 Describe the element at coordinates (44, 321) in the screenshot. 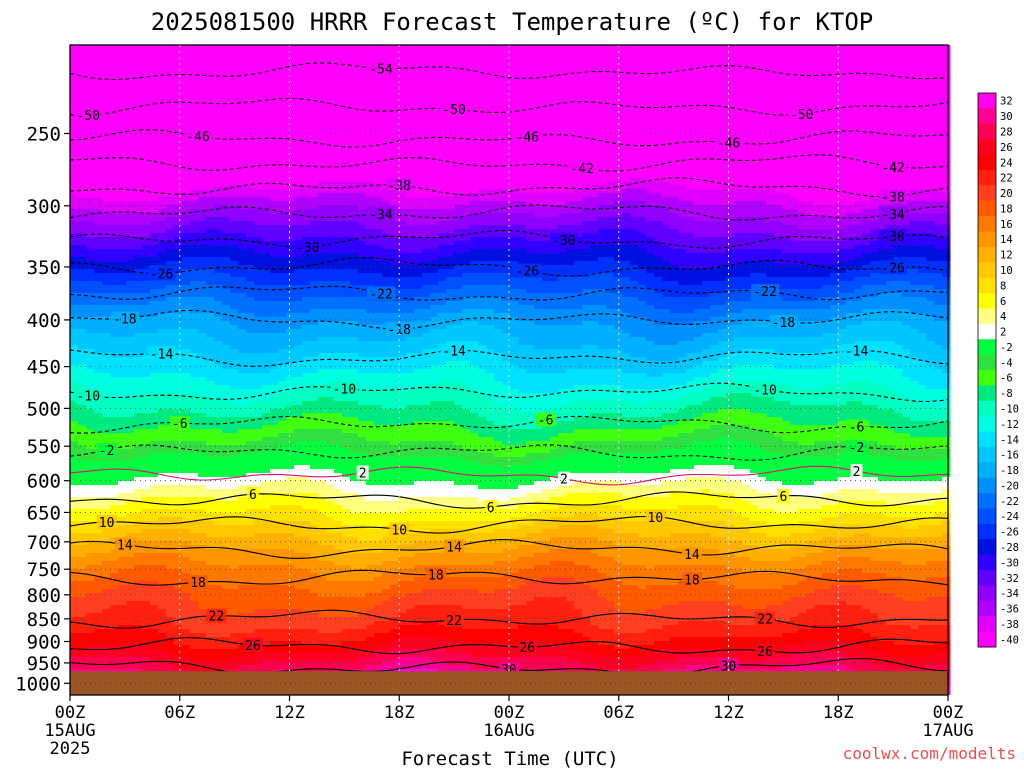

I see `y-tick-label: 400` at that location.